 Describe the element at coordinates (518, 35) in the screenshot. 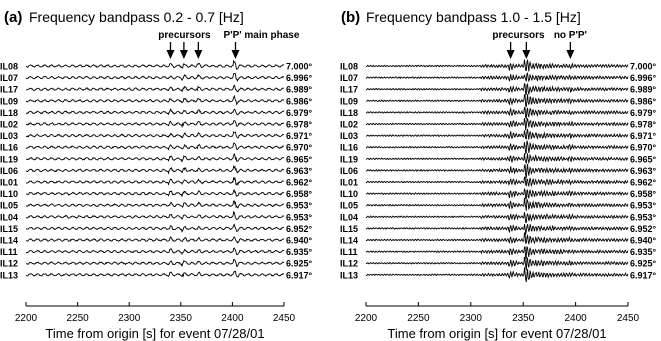

I see `annotation-label: precursors` at that location.